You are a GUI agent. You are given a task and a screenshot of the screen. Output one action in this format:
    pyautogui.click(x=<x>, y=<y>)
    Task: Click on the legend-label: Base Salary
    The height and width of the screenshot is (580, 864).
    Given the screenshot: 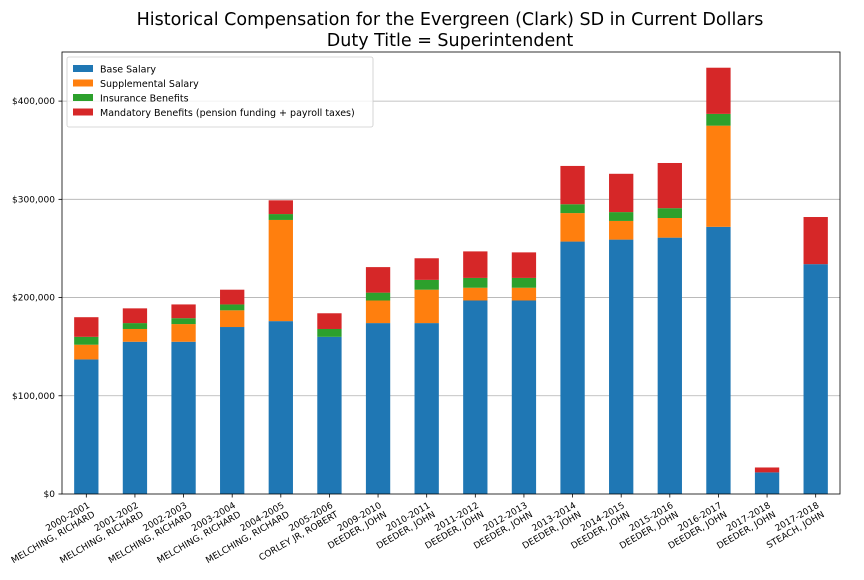 What is the action you would take?
    pyautogui.click(x=128, y=70)
    